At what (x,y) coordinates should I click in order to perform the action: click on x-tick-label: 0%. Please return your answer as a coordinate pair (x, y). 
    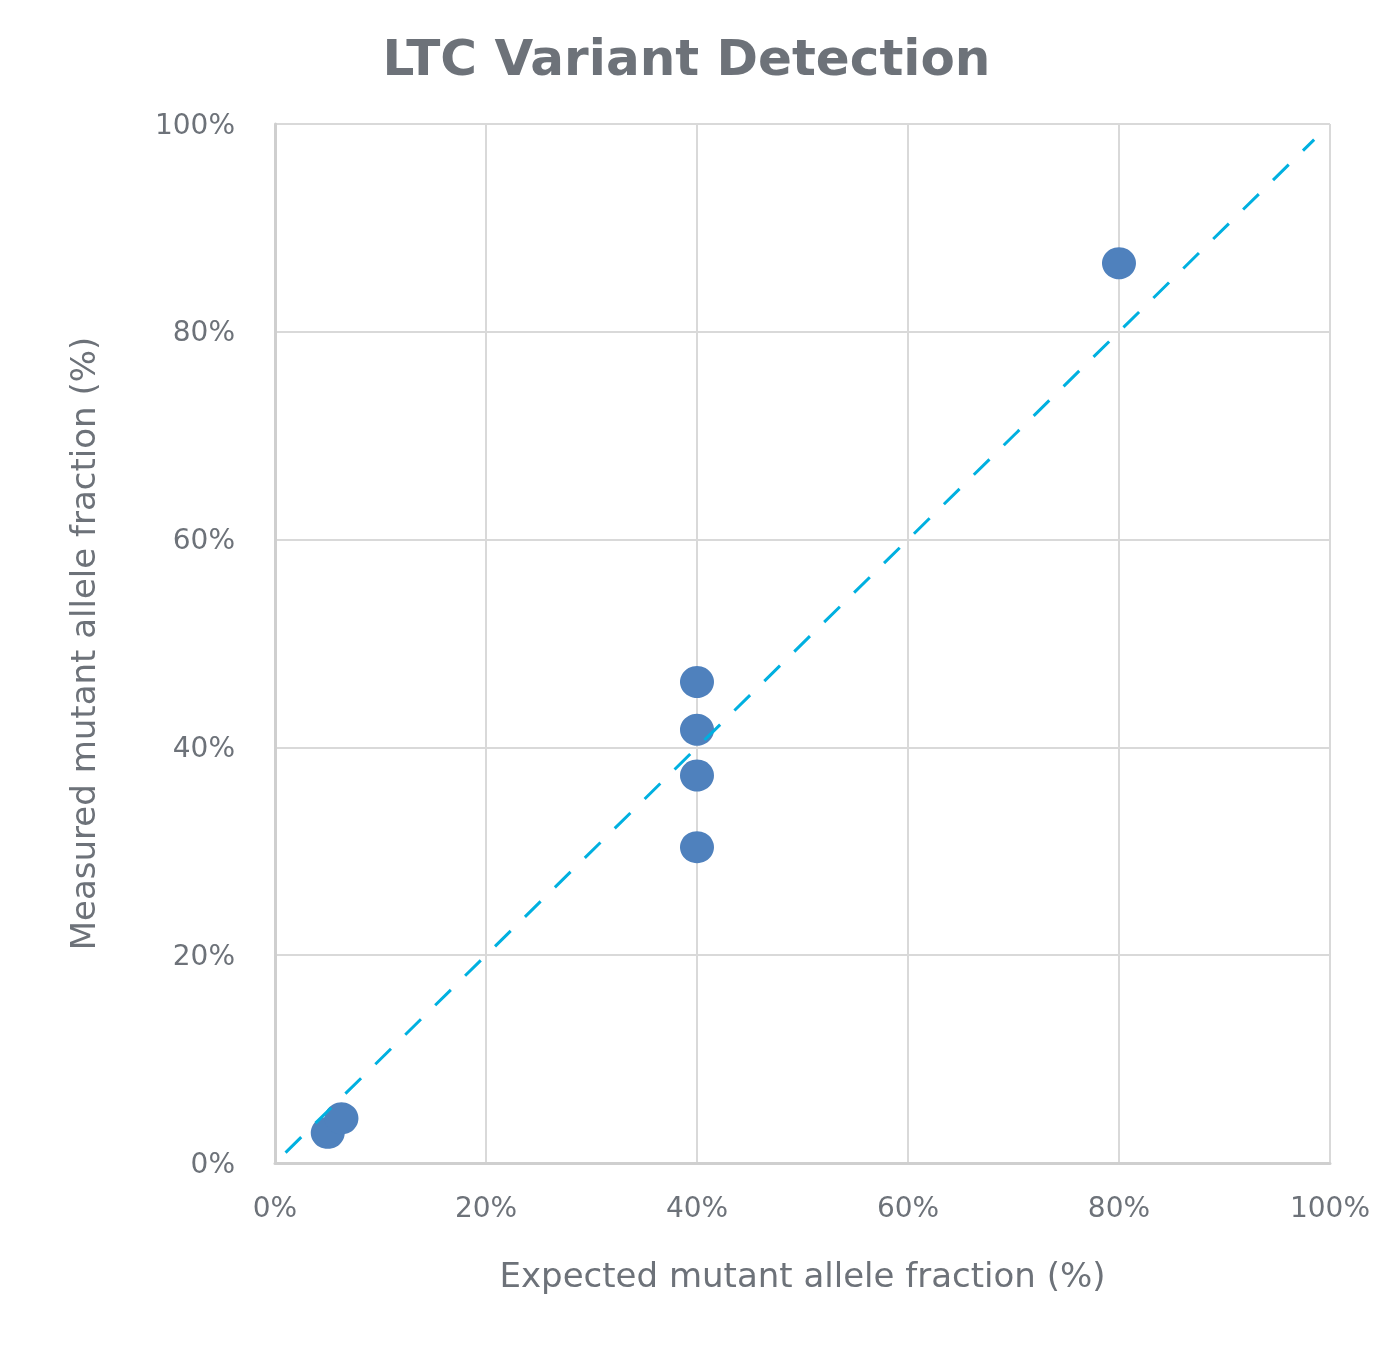
    Looking at the image, I should click on (275, 1207).